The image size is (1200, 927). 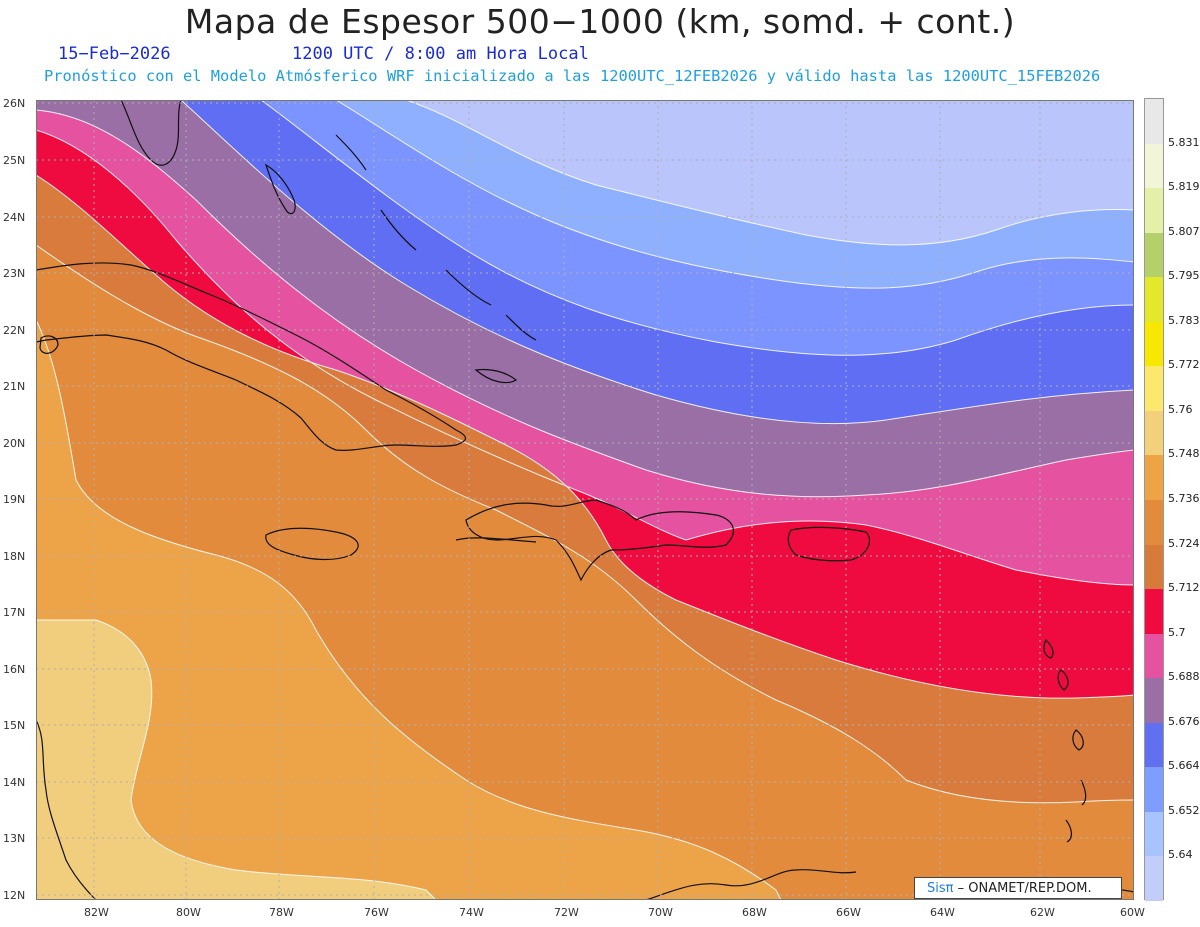 What do you see at coordinates (1184, 276) in the screenshot?
I see `colorbar-label: 5.795` at bounding box center [1184, 276].